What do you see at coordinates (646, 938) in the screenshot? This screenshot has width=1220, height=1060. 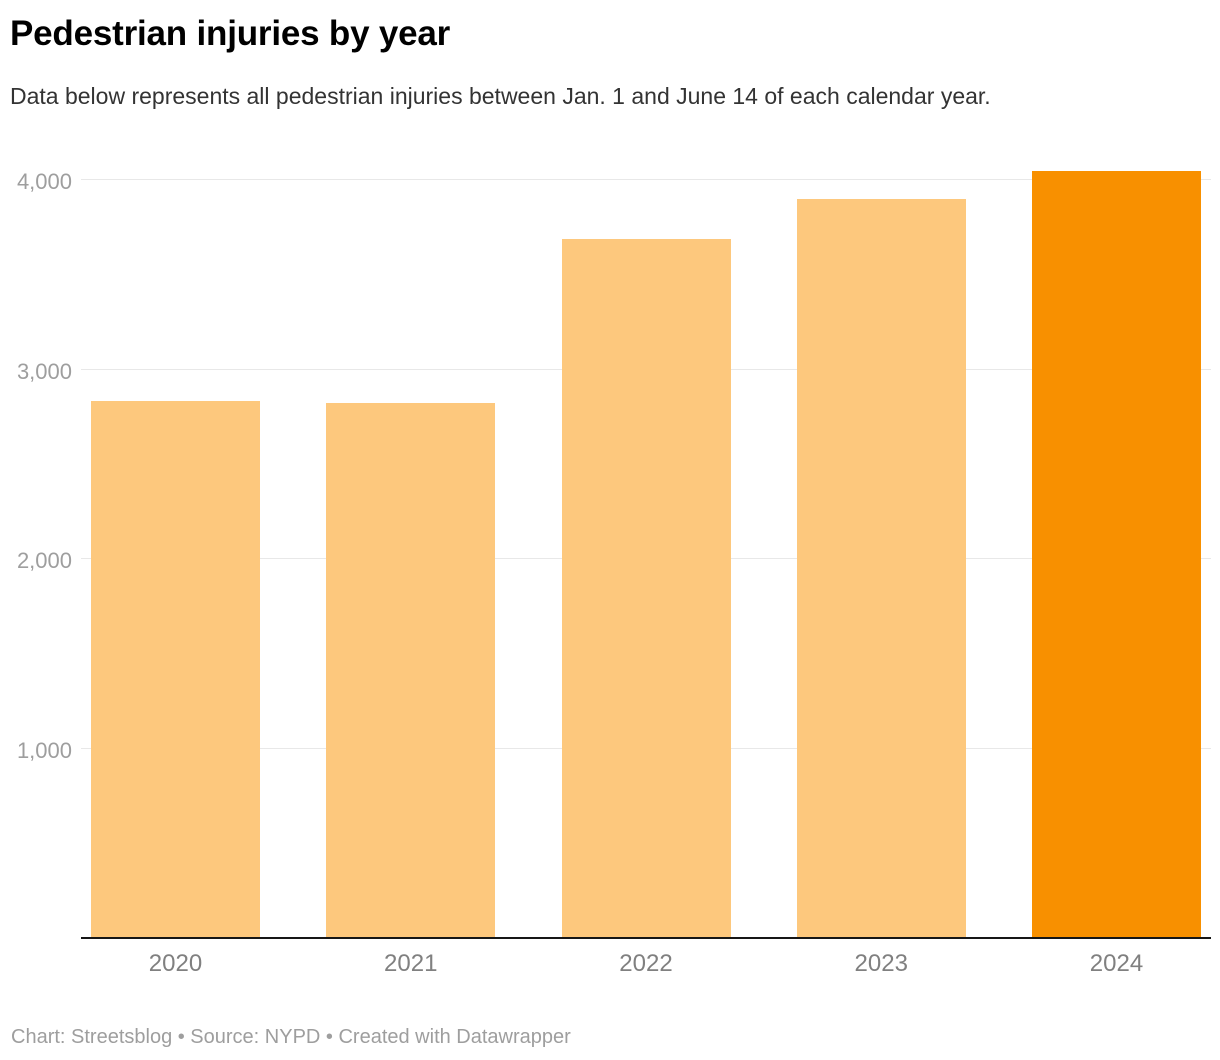 I see `x-axis-line` at bounding box center [646, 938].